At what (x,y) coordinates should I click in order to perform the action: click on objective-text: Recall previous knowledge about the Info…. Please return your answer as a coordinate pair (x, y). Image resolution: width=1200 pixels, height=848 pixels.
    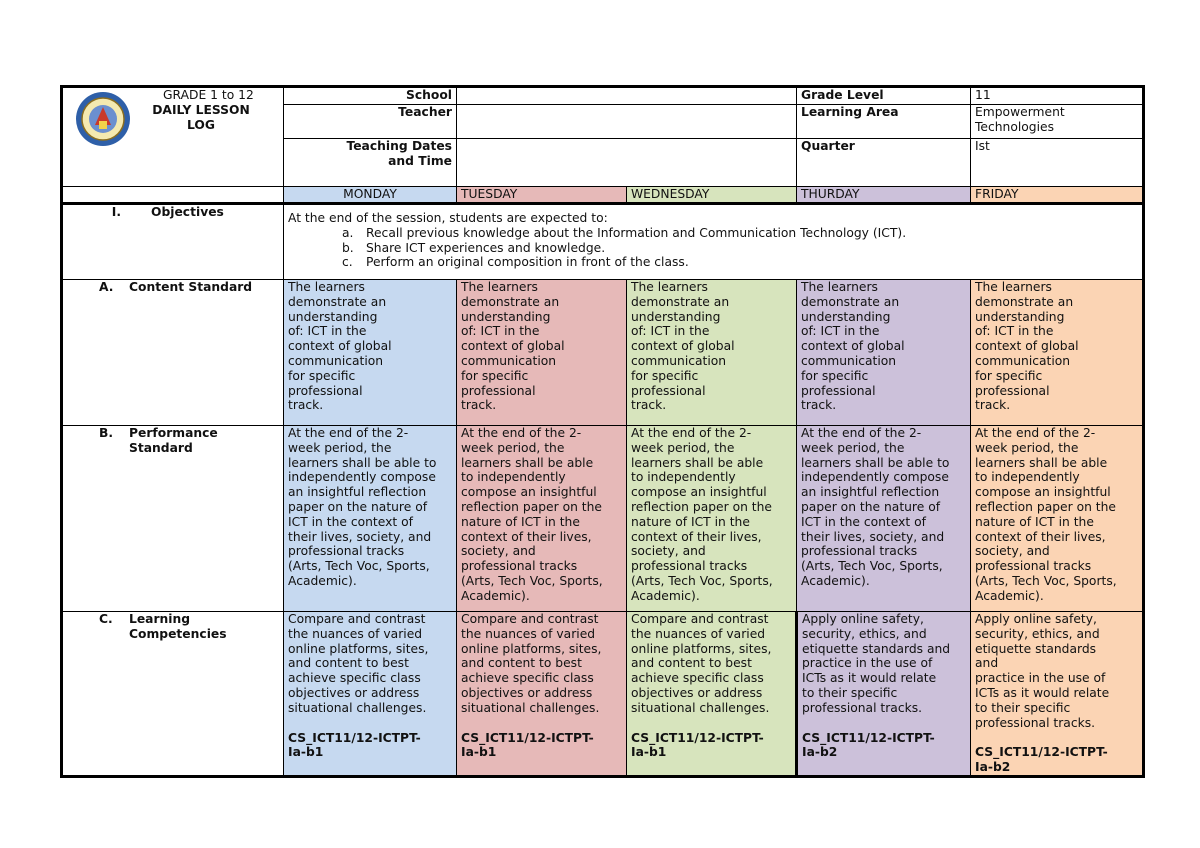
    Looking at the image, I should click on (636, 232).